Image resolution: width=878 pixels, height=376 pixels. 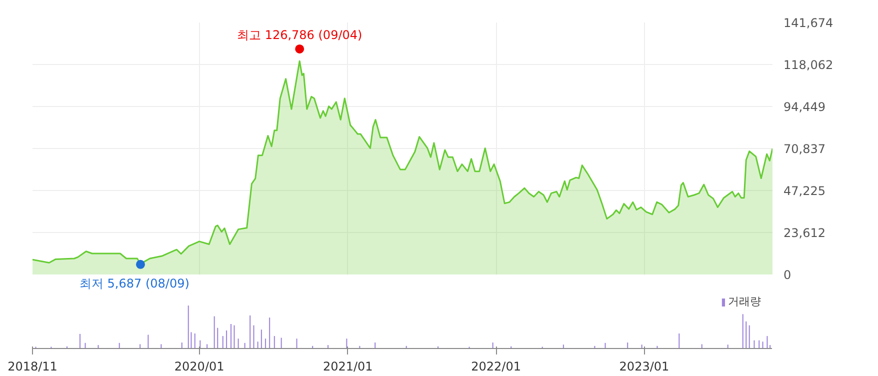 I want to click on y-tick-label: 70,837, so click(x=805, y=149).